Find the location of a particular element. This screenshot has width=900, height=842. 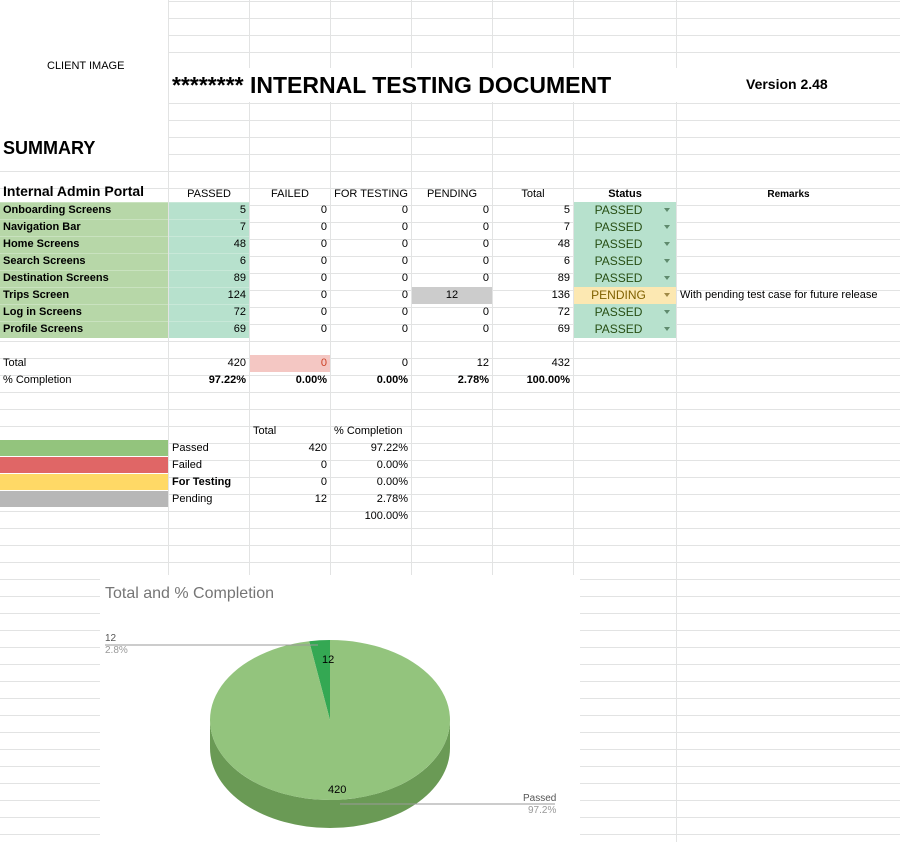

col-header-failed: FAILED is located at coordinates (290, 194).